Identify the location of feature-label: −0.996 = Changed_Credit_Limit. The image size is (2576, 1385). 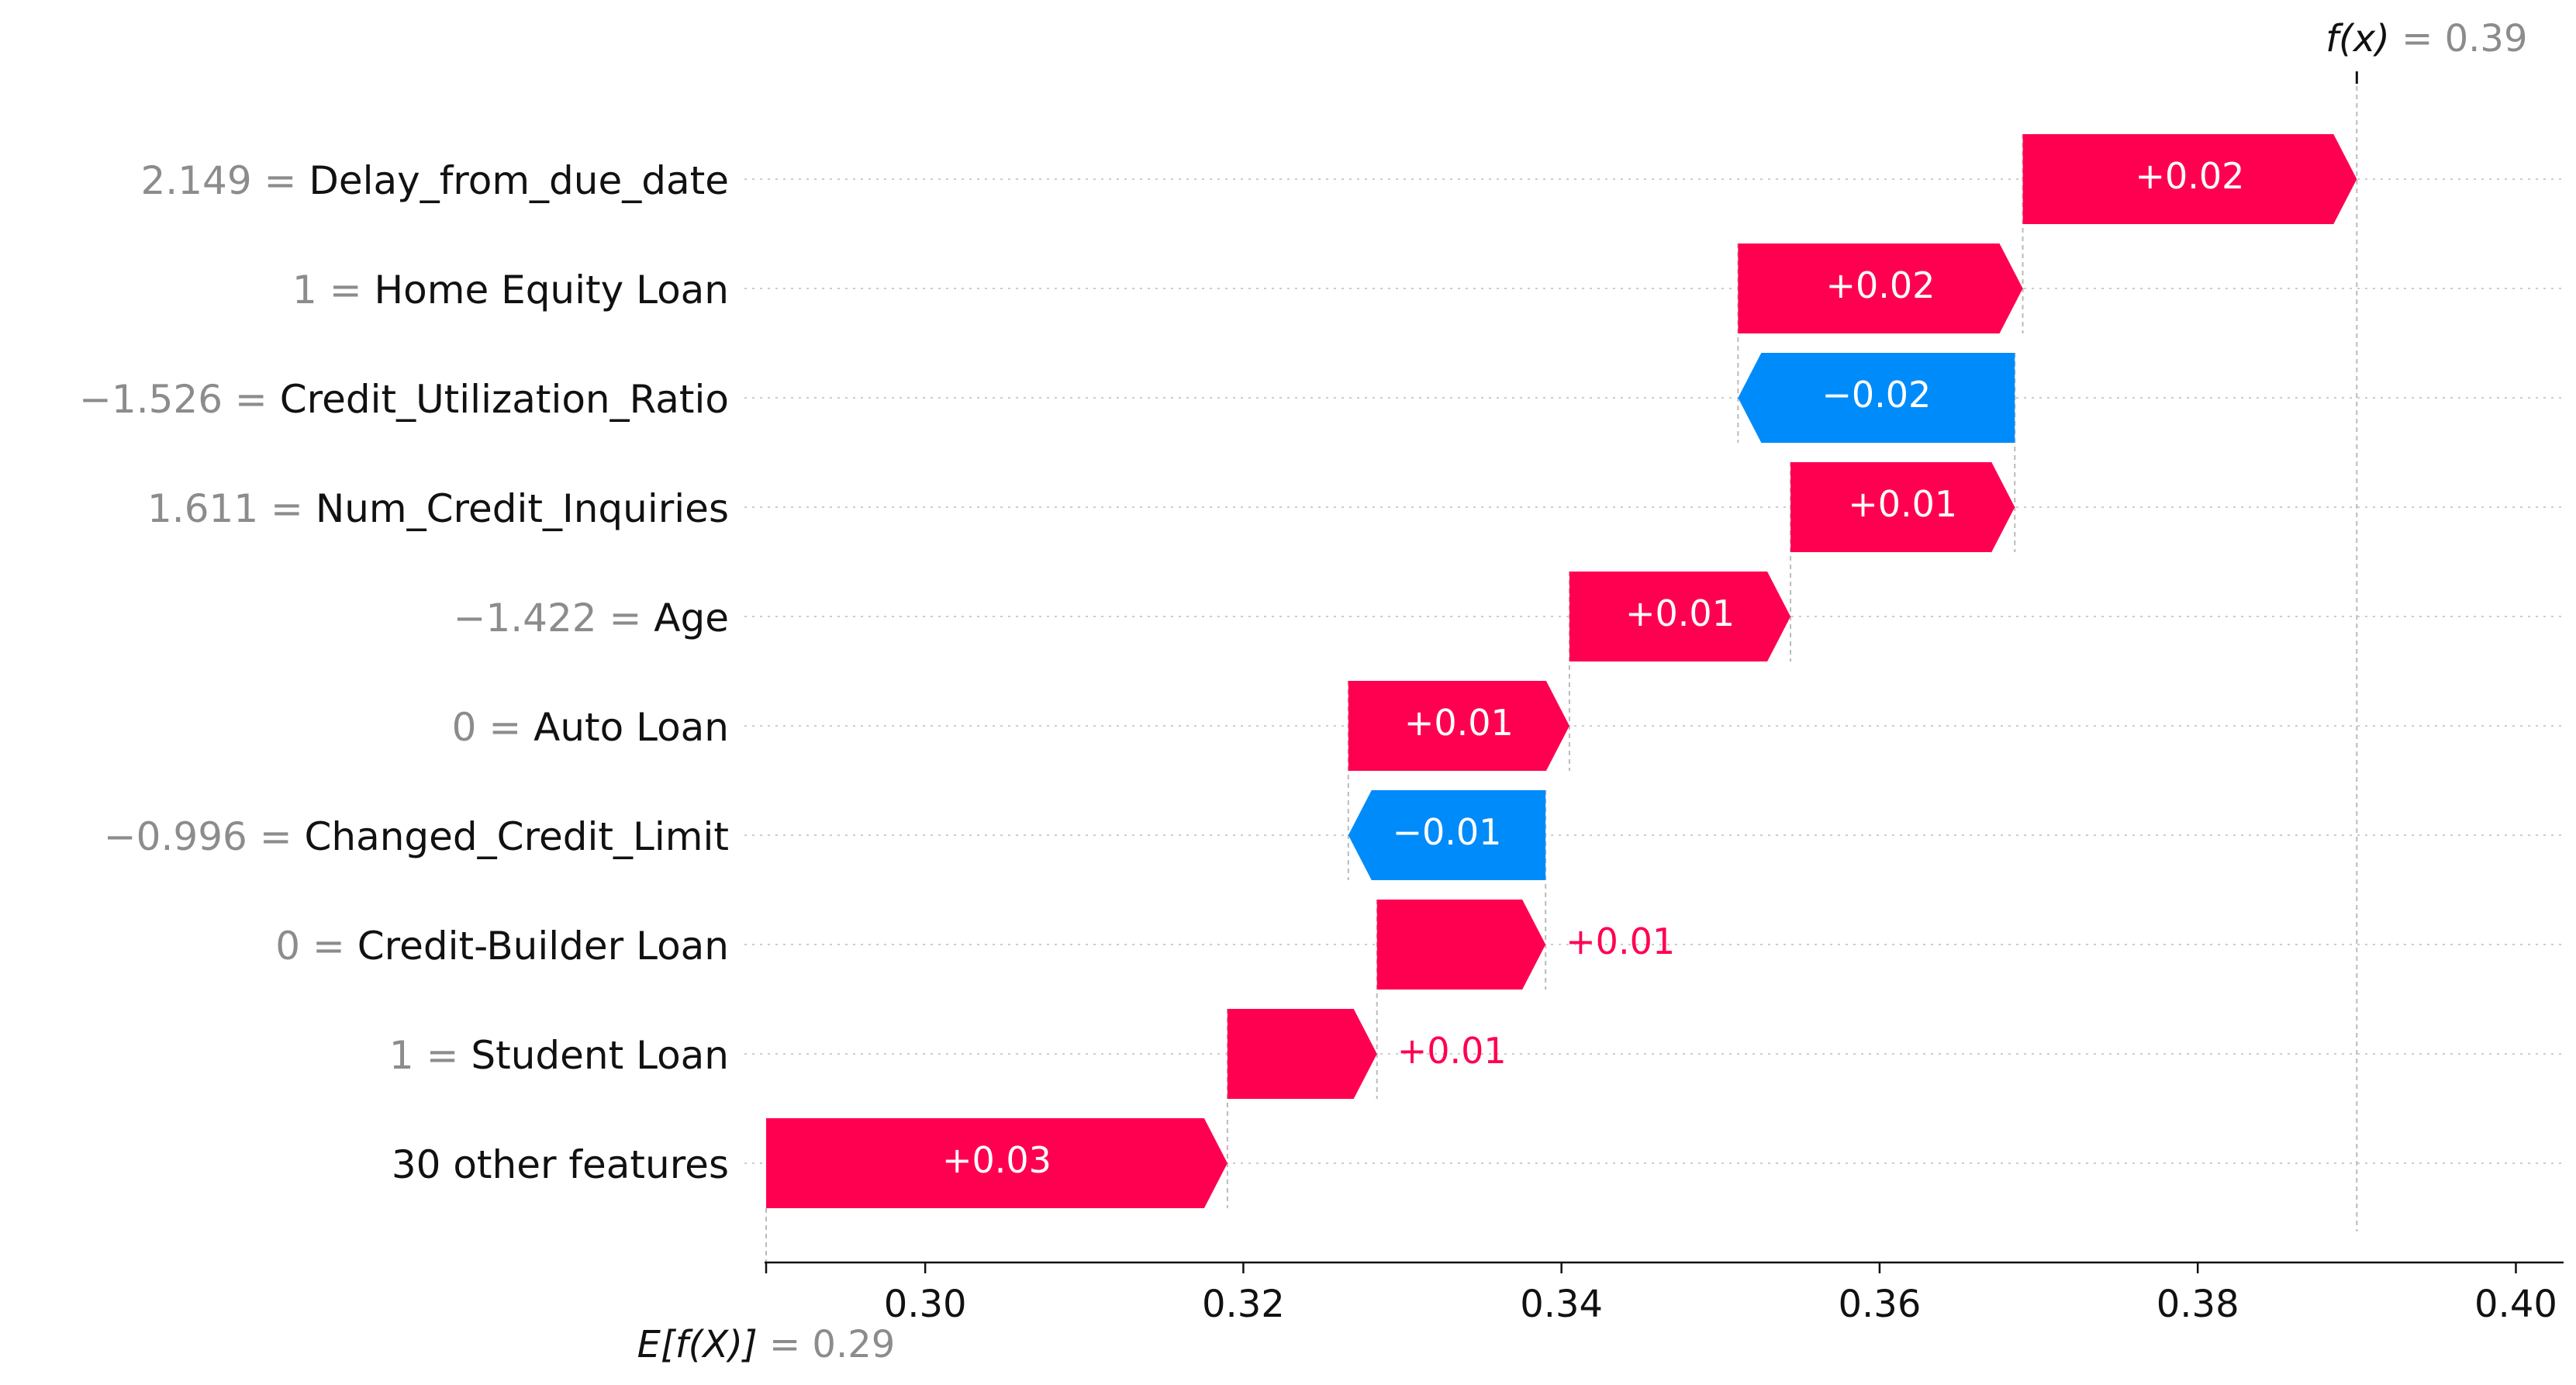
(417, 836).